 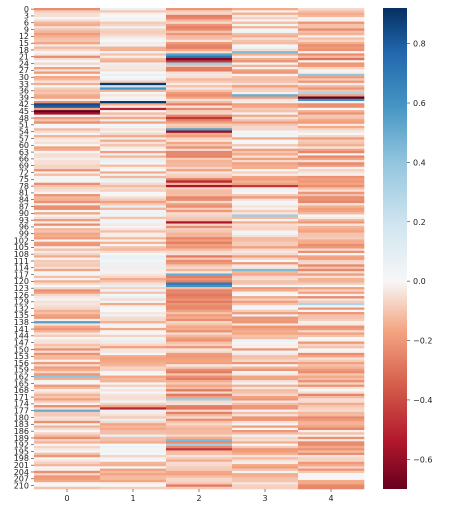 What do you see at coordinates (26, 9) in the screenshot?
I see `row-tick-label: 0` at bounding box center [26, 9].